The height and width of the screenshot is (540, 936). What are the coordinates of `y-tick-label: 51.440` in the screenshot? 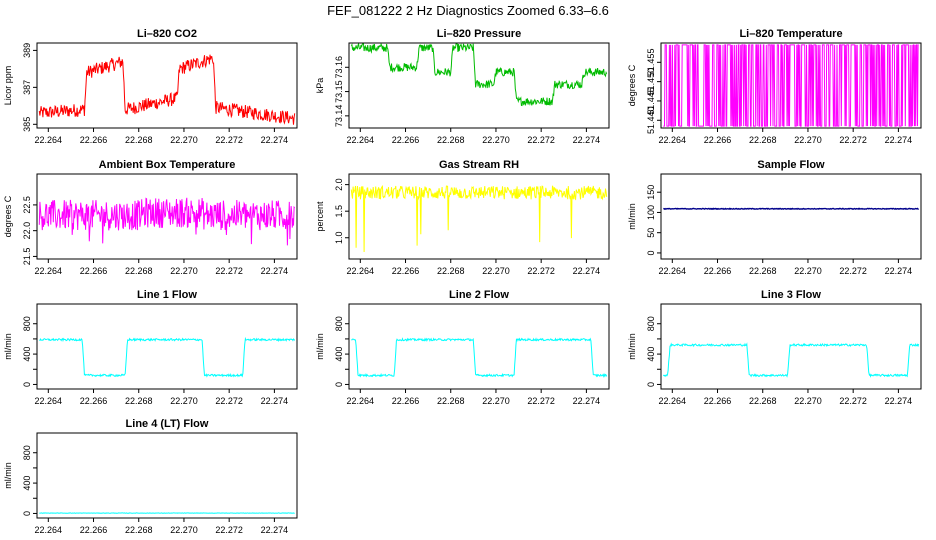 It's located at (651, 121).